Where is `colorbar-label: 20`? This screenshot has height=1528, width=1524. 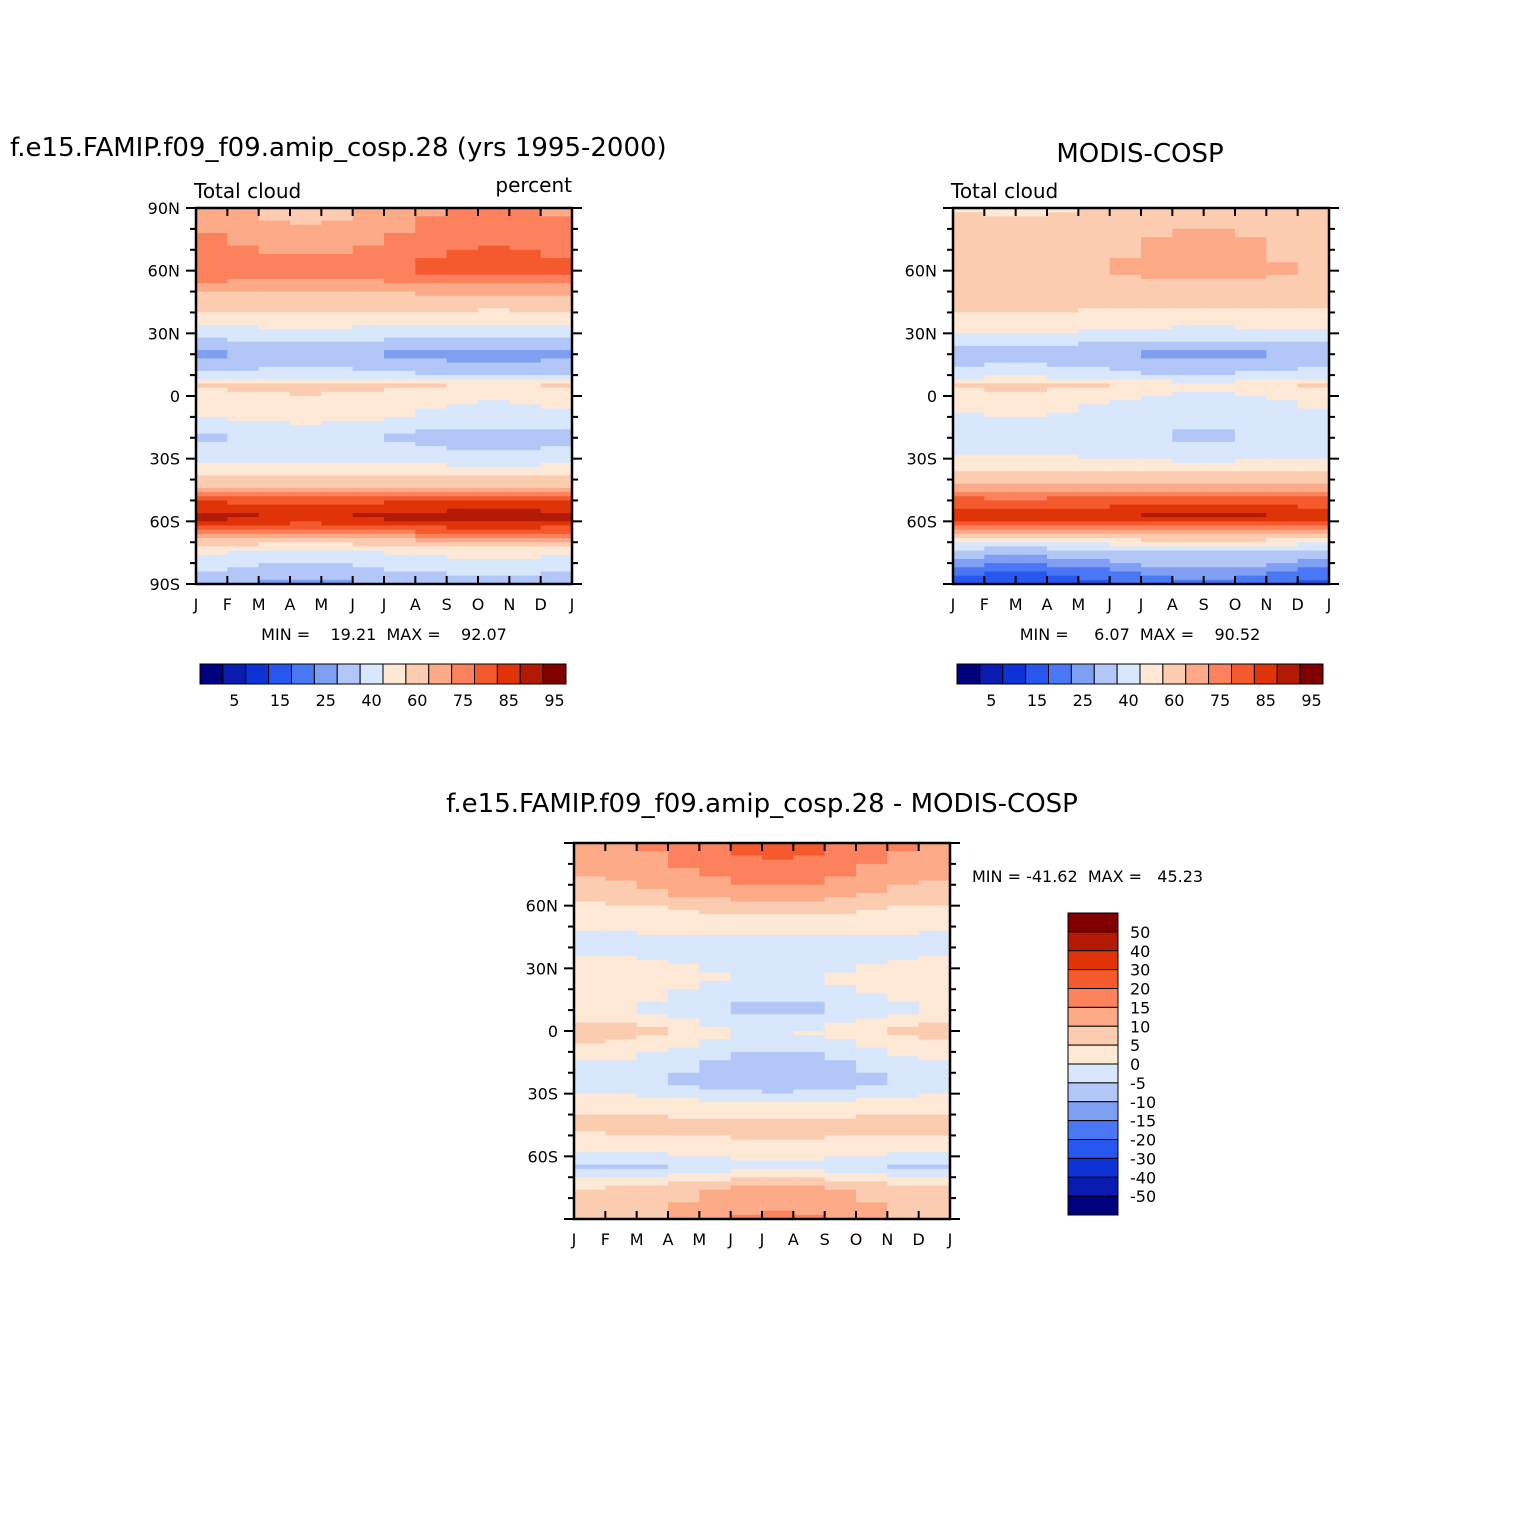
colorbar-label: 20 is located at coordinates (1140, 989).